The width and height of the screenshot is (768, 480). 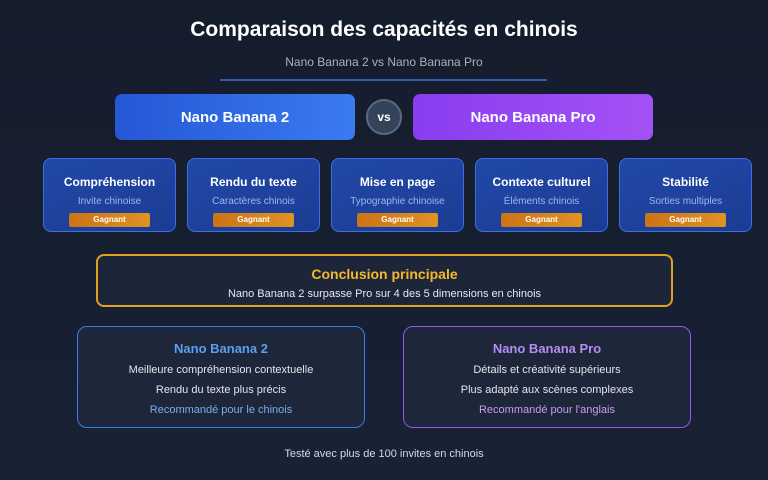 I want to click on model-nano-banana-pro: Nano Banana Pro, so click(x=533, y=117).